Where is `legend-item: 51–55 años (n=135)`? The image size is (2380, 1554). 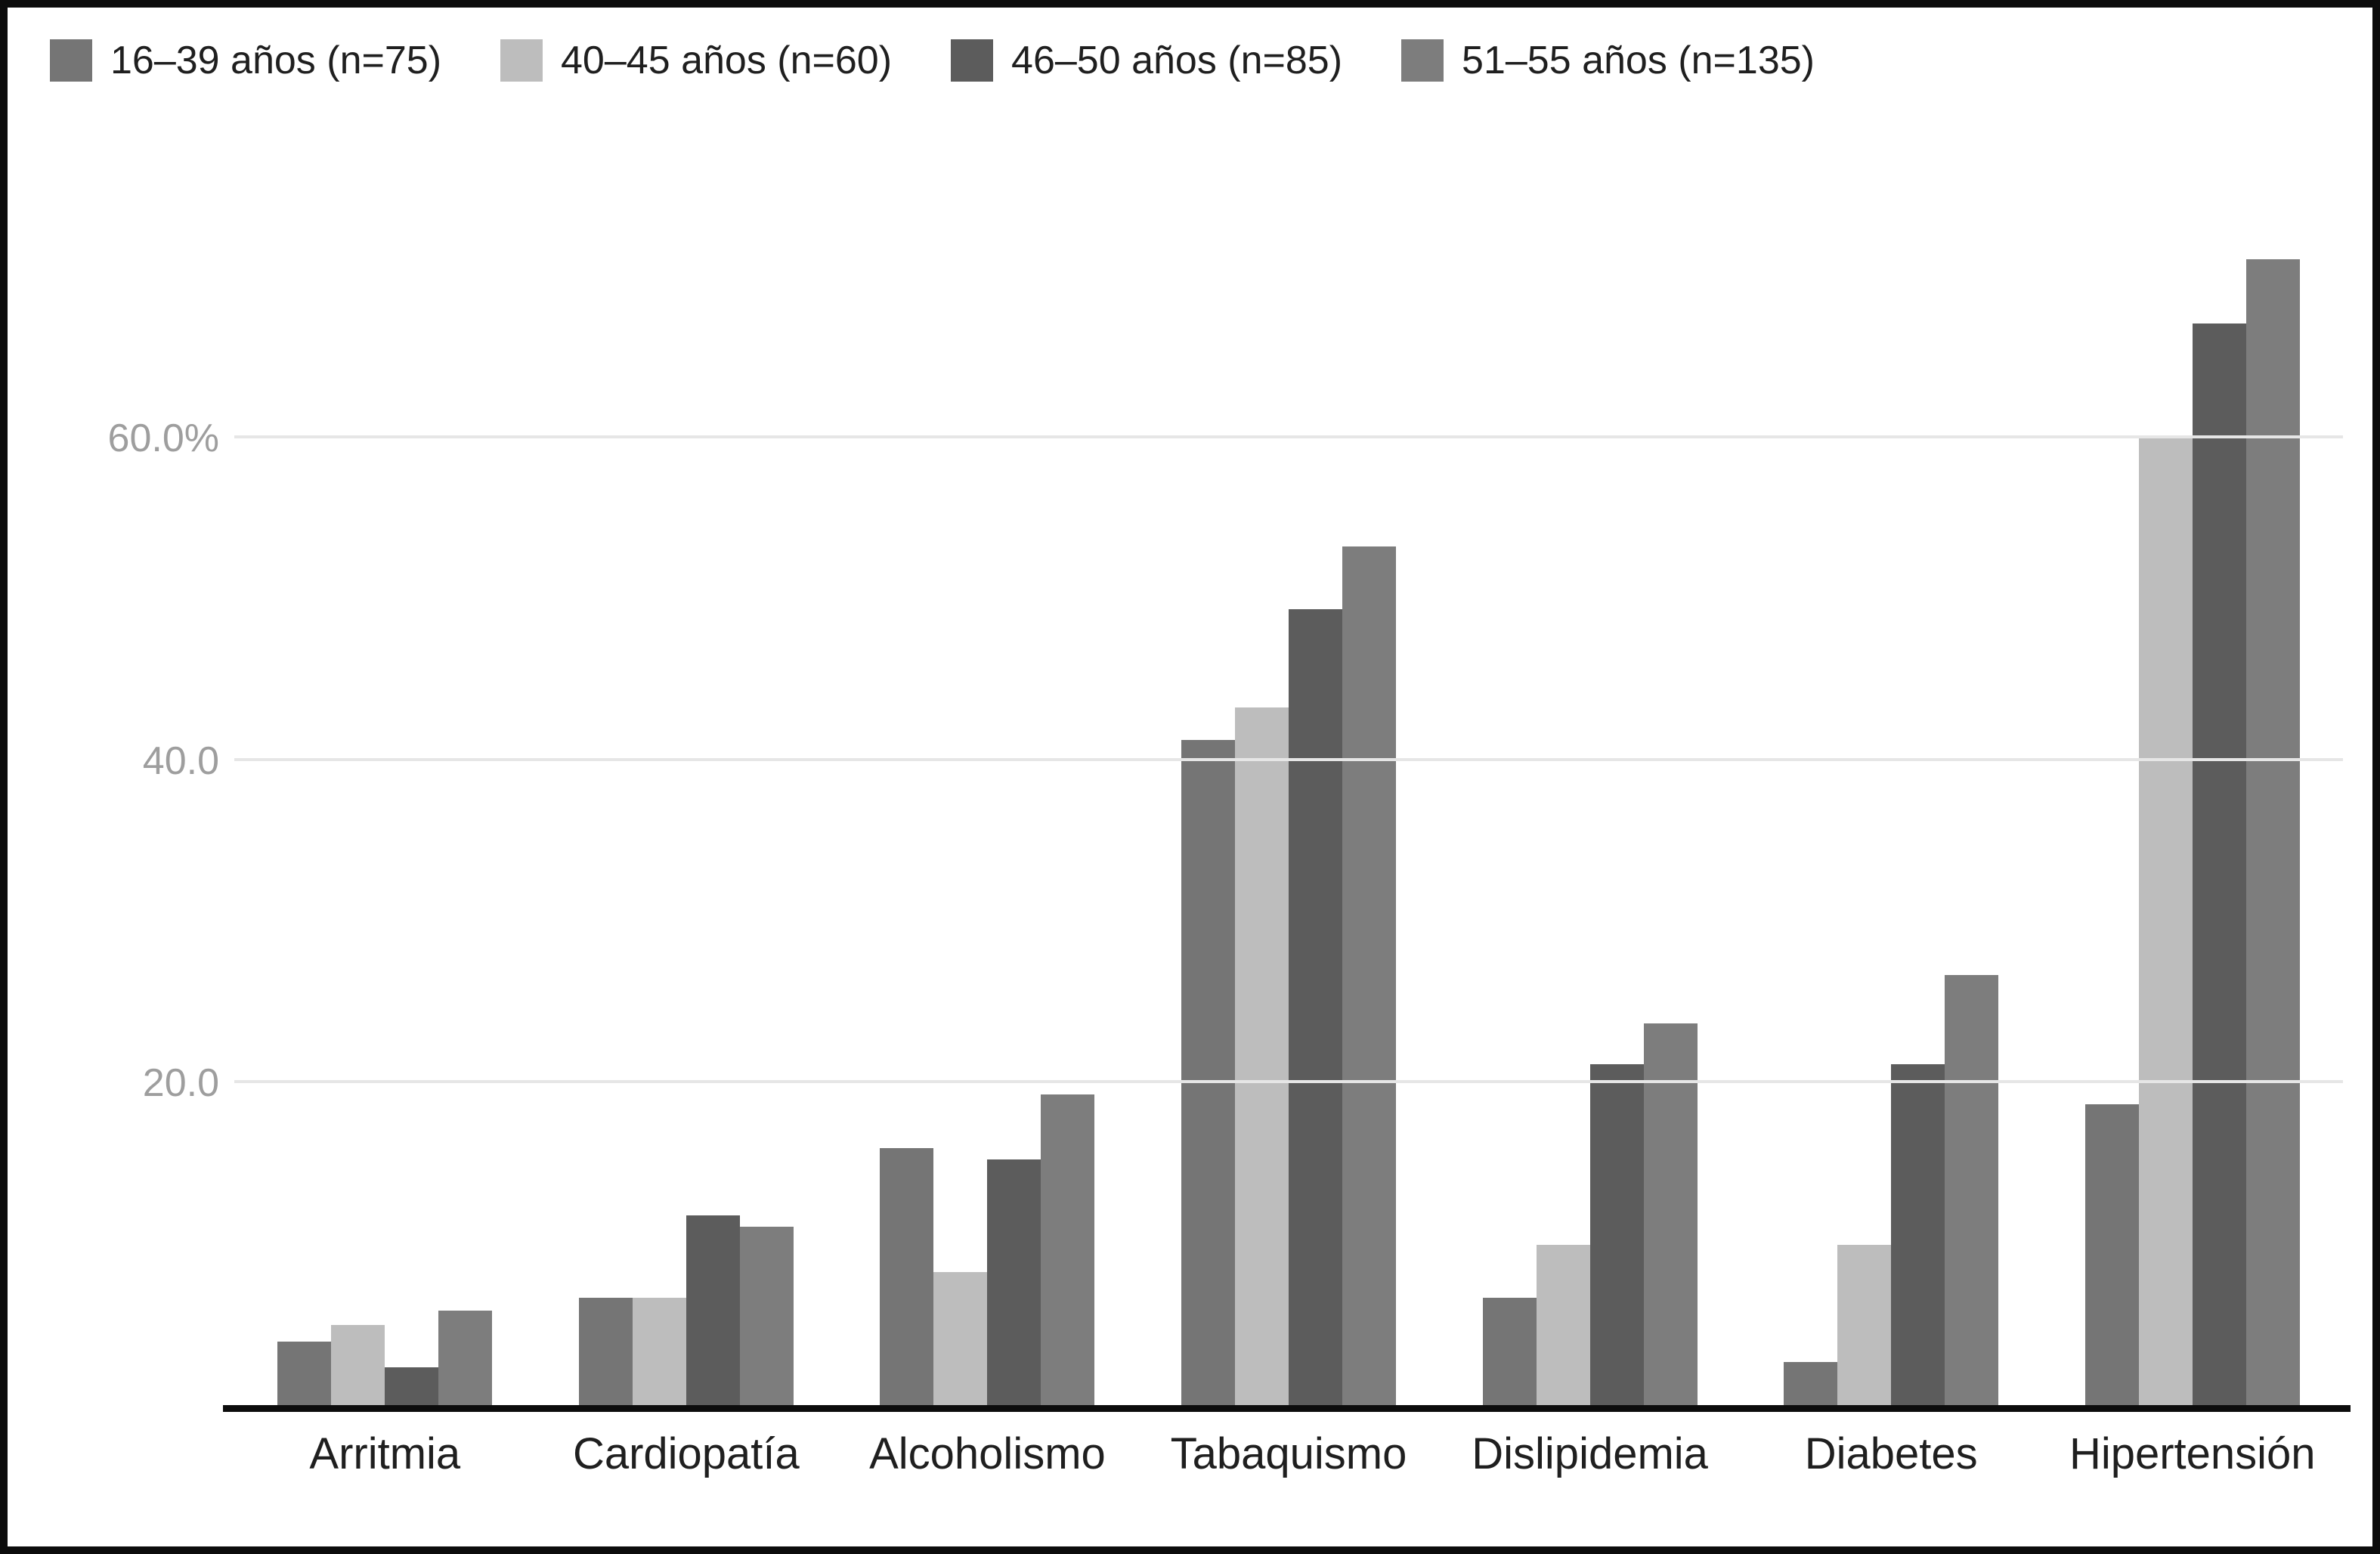
legend-item: 51–55 años (n=135) is located at coordinates (1608, 60).